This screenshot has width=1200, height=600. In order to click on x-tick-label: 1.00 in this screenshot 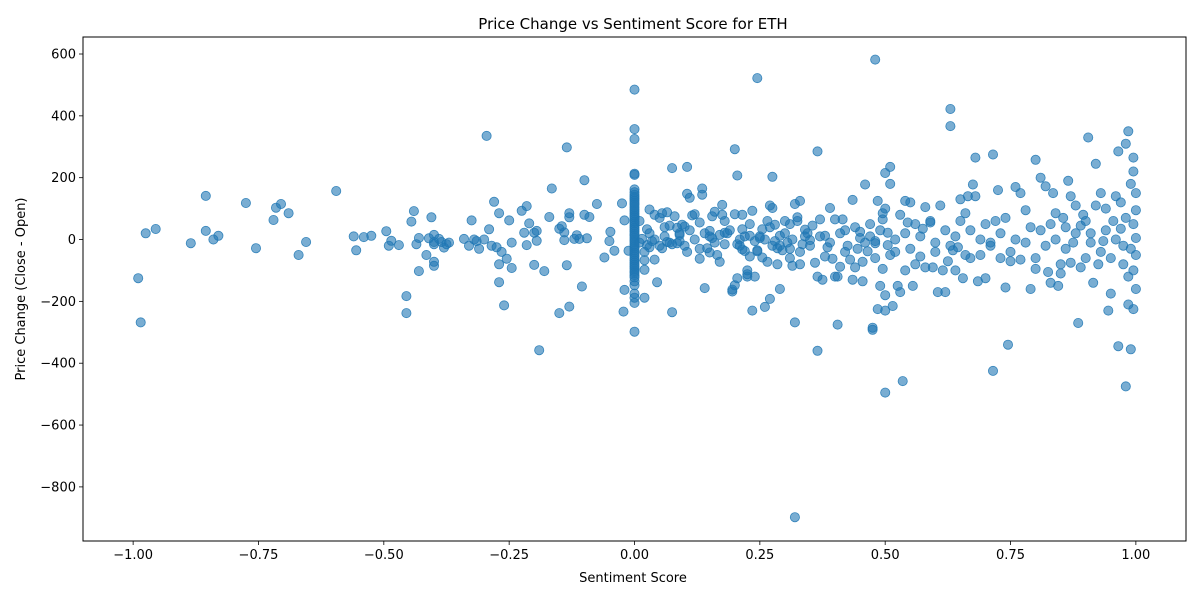, I will do `click(1135, 555)`.